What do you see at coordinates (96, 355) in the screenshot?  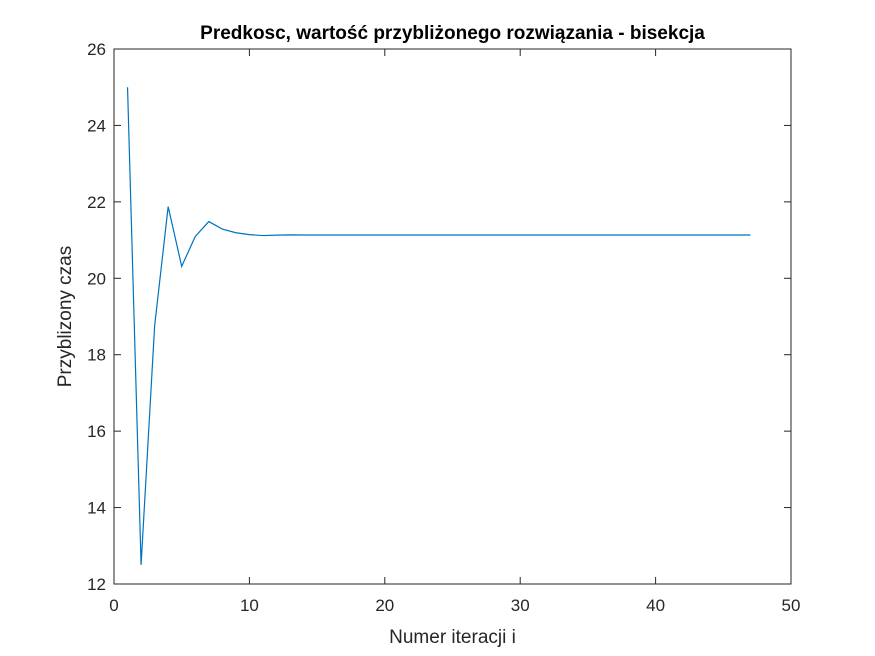 I see `y-tick-label: 18` at bounding box center [96, 355].